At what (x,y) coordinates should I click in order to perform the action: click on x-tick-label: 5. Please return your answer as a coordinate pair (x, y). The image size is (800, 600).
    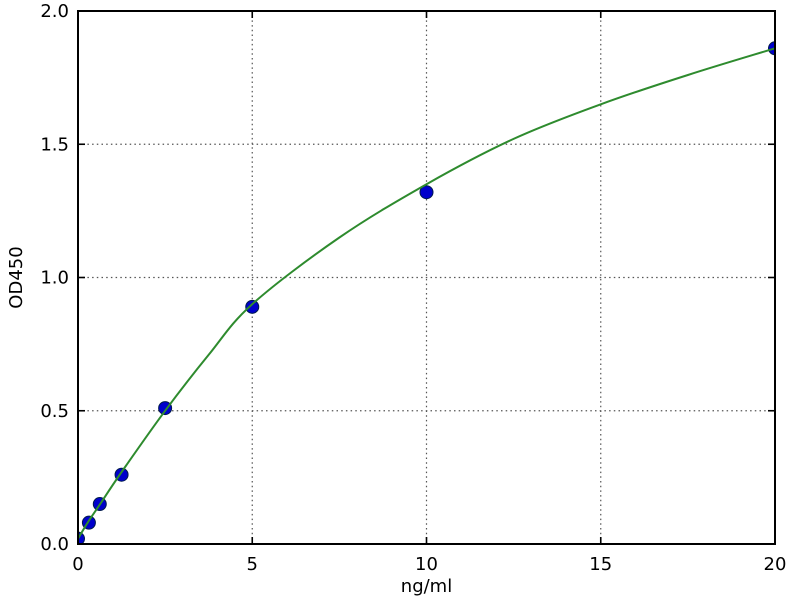
    Looking at the image, I should click on (252, 564).